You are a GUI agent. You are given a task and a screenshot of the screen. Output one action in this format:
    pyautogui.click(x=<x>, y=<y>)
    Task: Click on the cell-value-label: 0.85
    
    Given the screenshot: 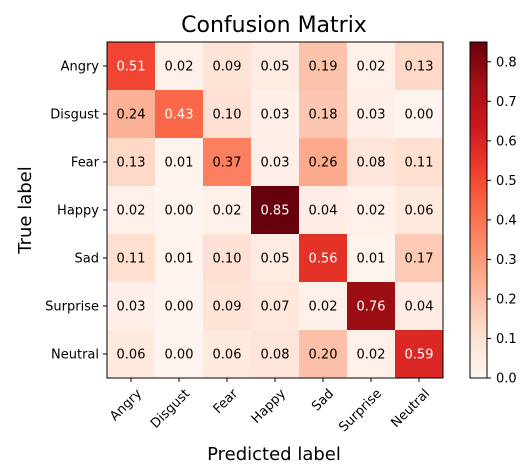 What is the action you would take?
    pyautogui.click(x=275, y=211)
    